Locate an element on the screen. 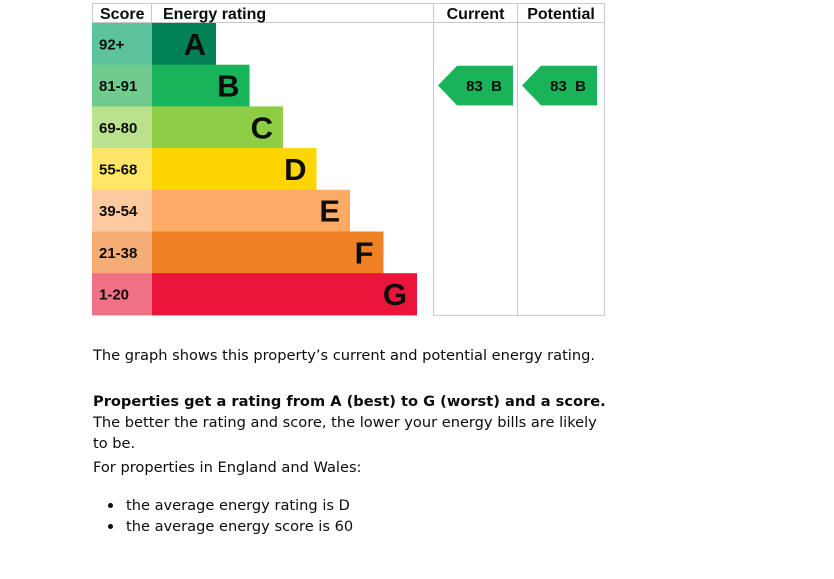 Image resolution: width=834 pixels, height=579 pixels. potential-header: Potential is located at coordinates (561, 14).